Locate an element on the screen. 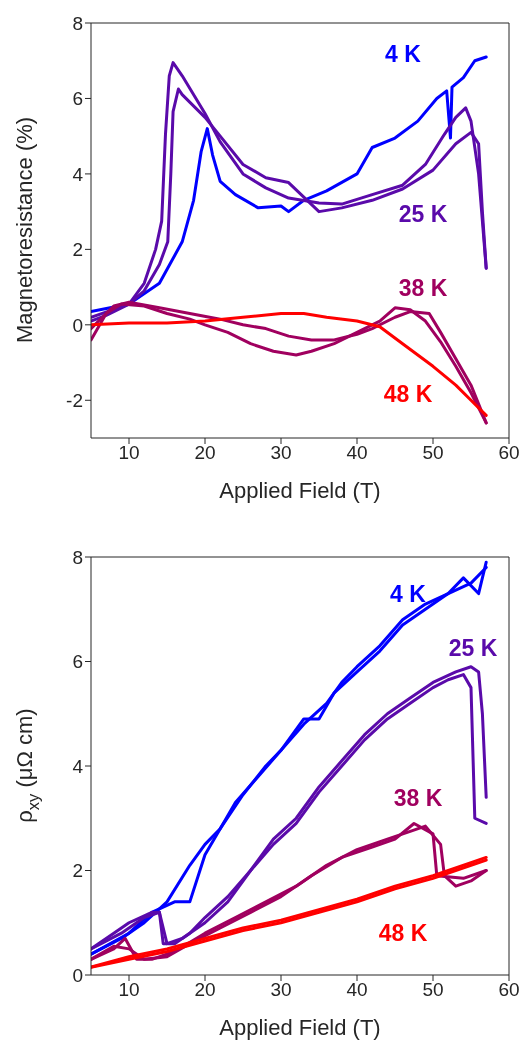 The height and width of the screenshot is (1060, 525). y-tick-label: -2 is located at coordinates (74, 401).